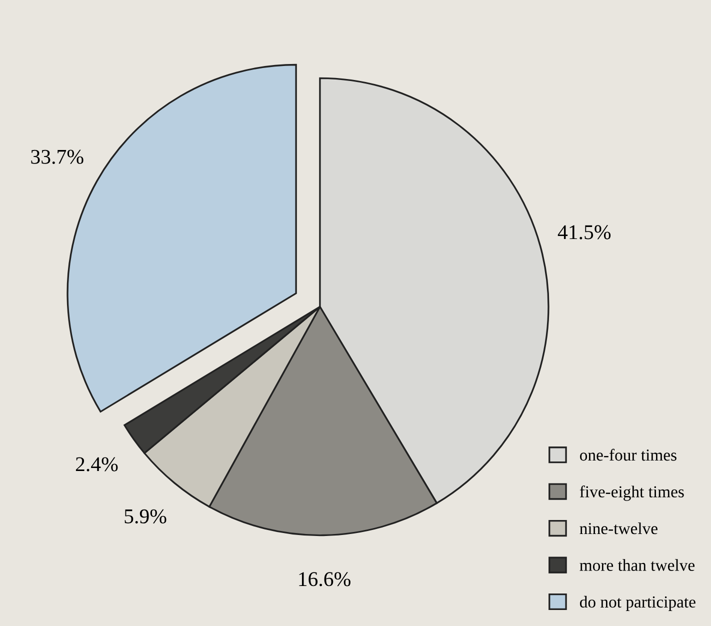 The width and height of the screenshot is (711, 626). What do you see at coordinates (619, 528) in the screenshot?
I see `legend-label: nine-twelve` at bounding box center [619, 528].